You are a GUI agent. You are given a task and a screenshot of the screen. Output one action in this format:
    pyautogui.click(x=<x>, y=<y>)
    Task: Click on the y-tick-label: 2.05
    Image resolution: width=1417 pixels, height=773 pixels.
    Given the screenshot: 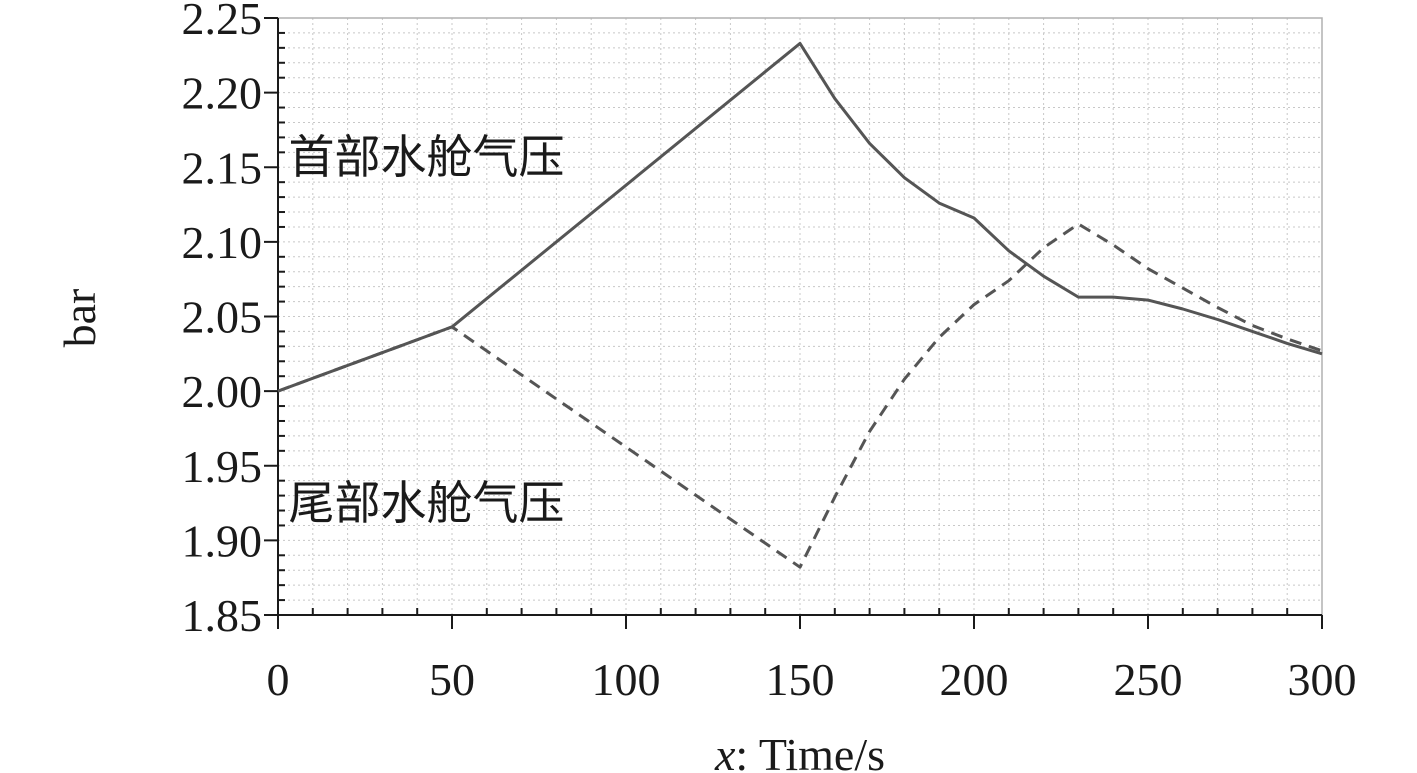 What is the action you would take?
    pyautogui.click(x=222, y=317)
    